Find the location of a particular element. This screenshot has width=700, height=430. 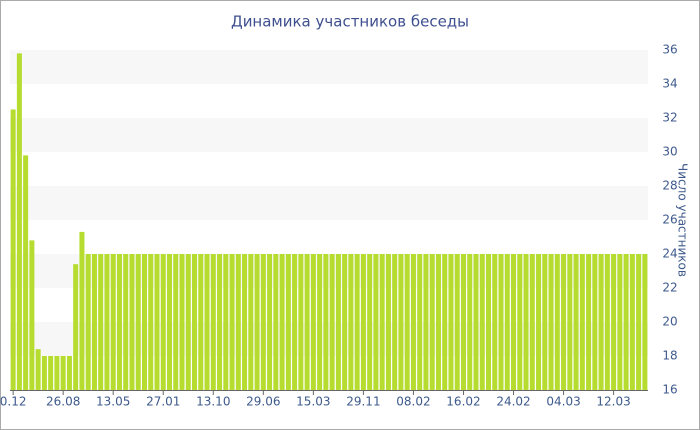

y-tick-label: 26 is located at coordinates (669, 220).